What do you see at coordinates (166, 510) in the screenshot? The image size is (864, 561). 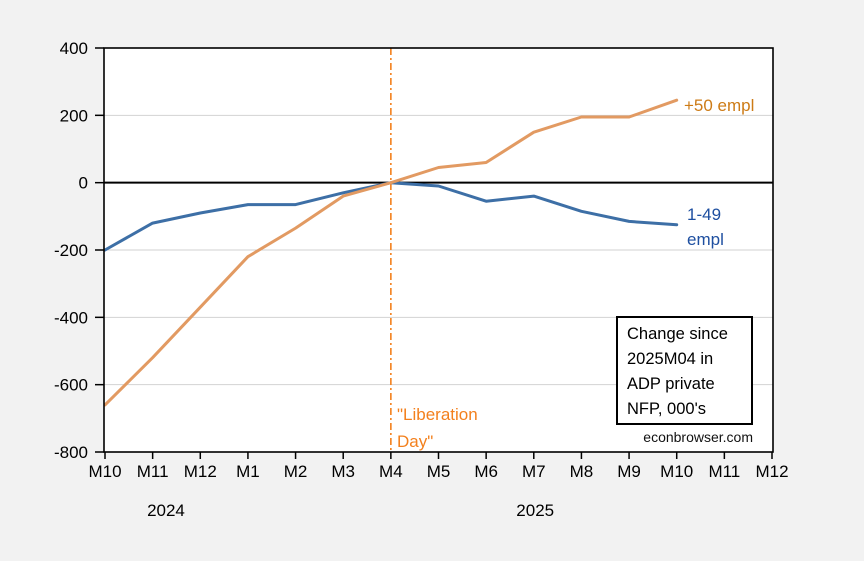 I see `year-label: 2024` at bounding box center [166, 510].